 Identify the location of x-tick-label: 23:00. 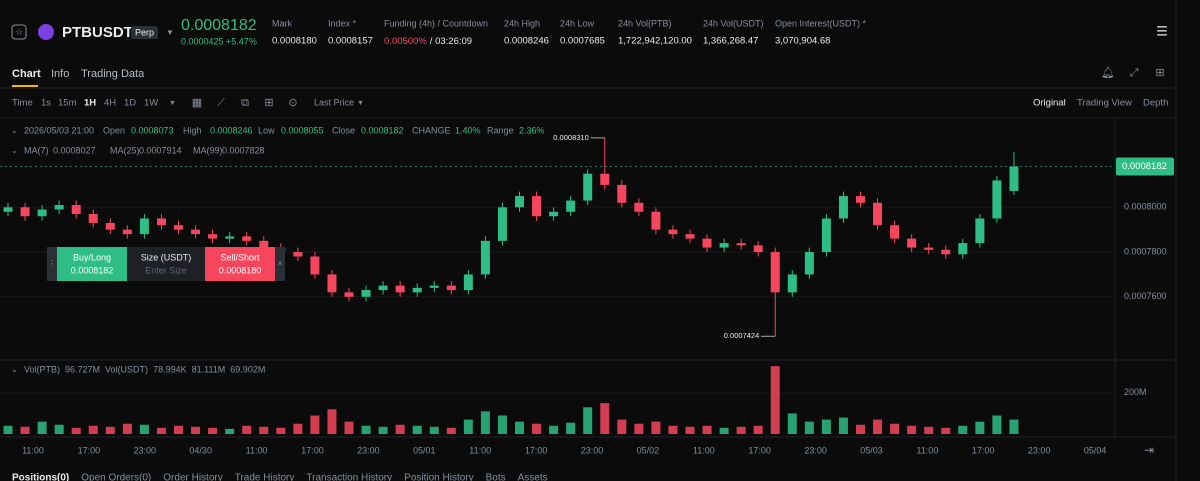
(1039, 450).